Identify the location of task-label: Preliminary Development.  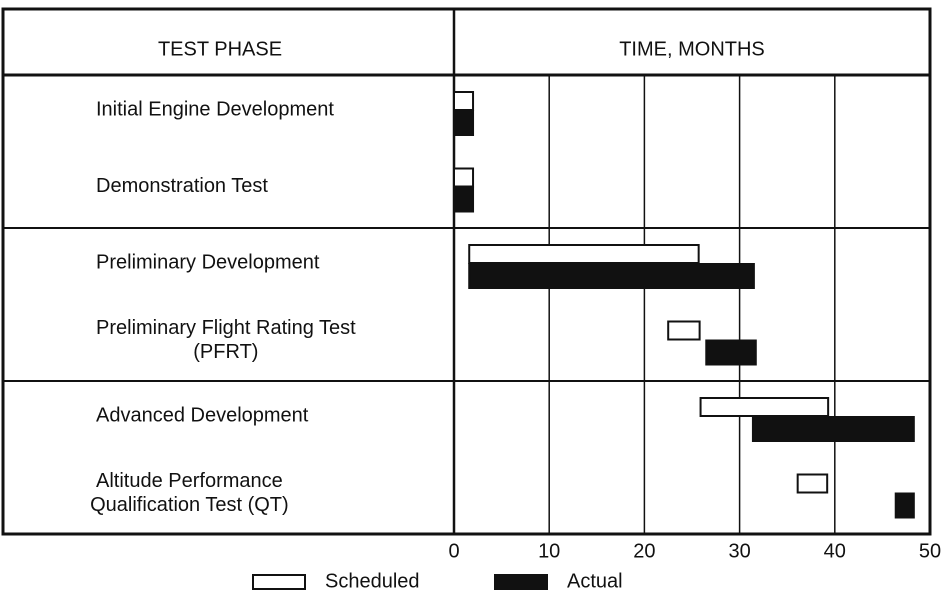
(208, 262).